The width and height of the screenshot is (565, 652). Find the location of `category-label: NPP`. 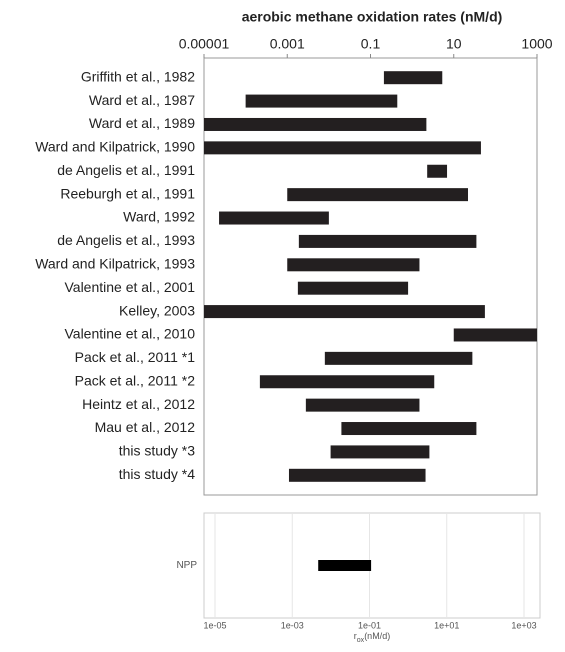

category-label: NPP is located at coordinates (186, 565).